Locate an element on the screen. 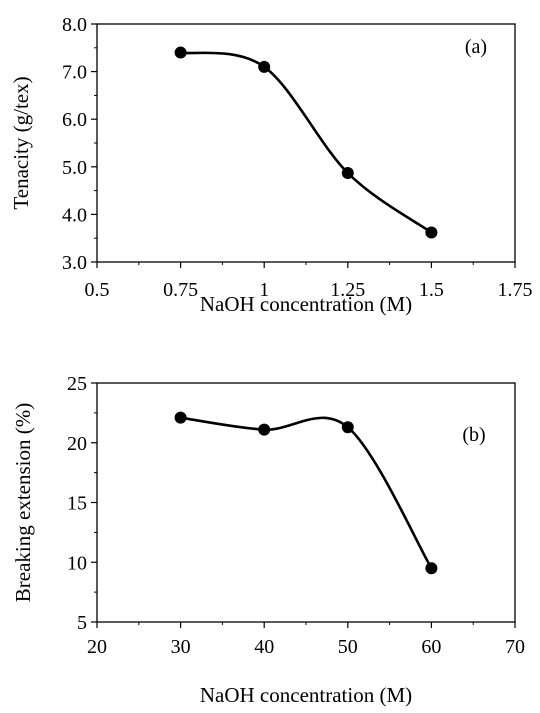  x-tick-label: 50 is located at coordinates (348, 647).